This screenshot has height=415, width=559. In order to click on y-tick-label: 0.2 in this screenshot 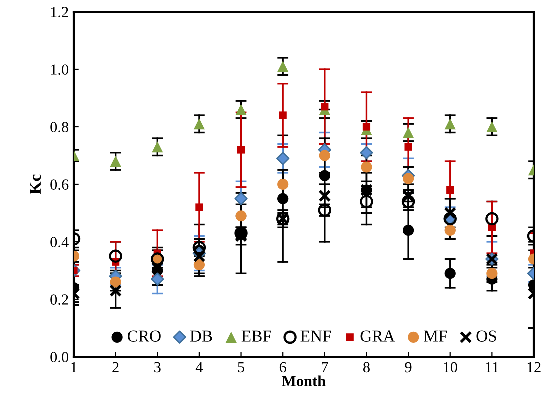, I will do `click(59, 300)`.